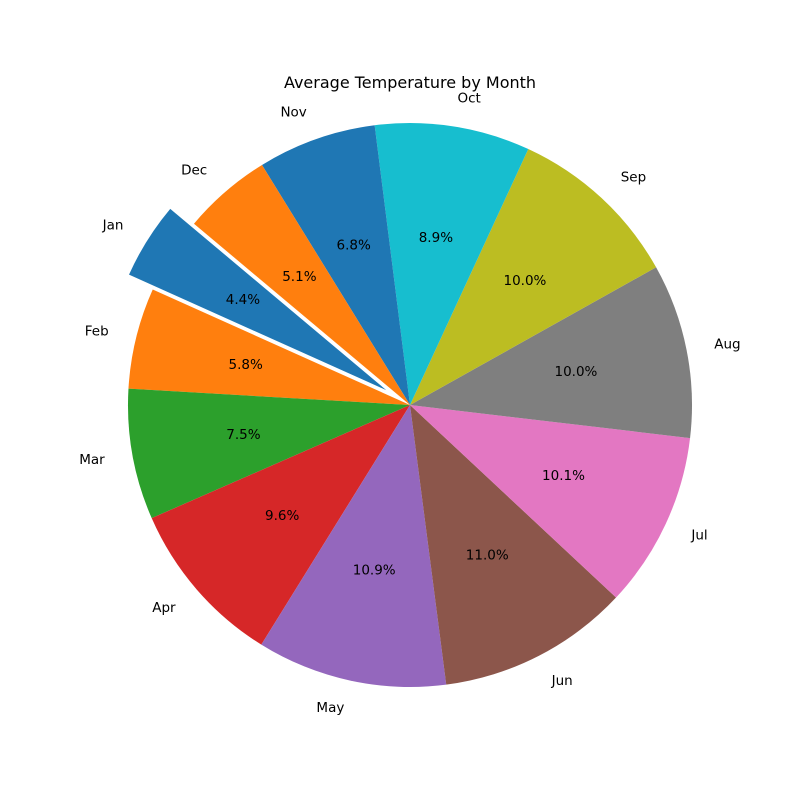 This screenshot has height=800, width=800. Describe the element at coordinates (633, 177) in the screenshot. I see `category-label-sep: Sep` at that location.